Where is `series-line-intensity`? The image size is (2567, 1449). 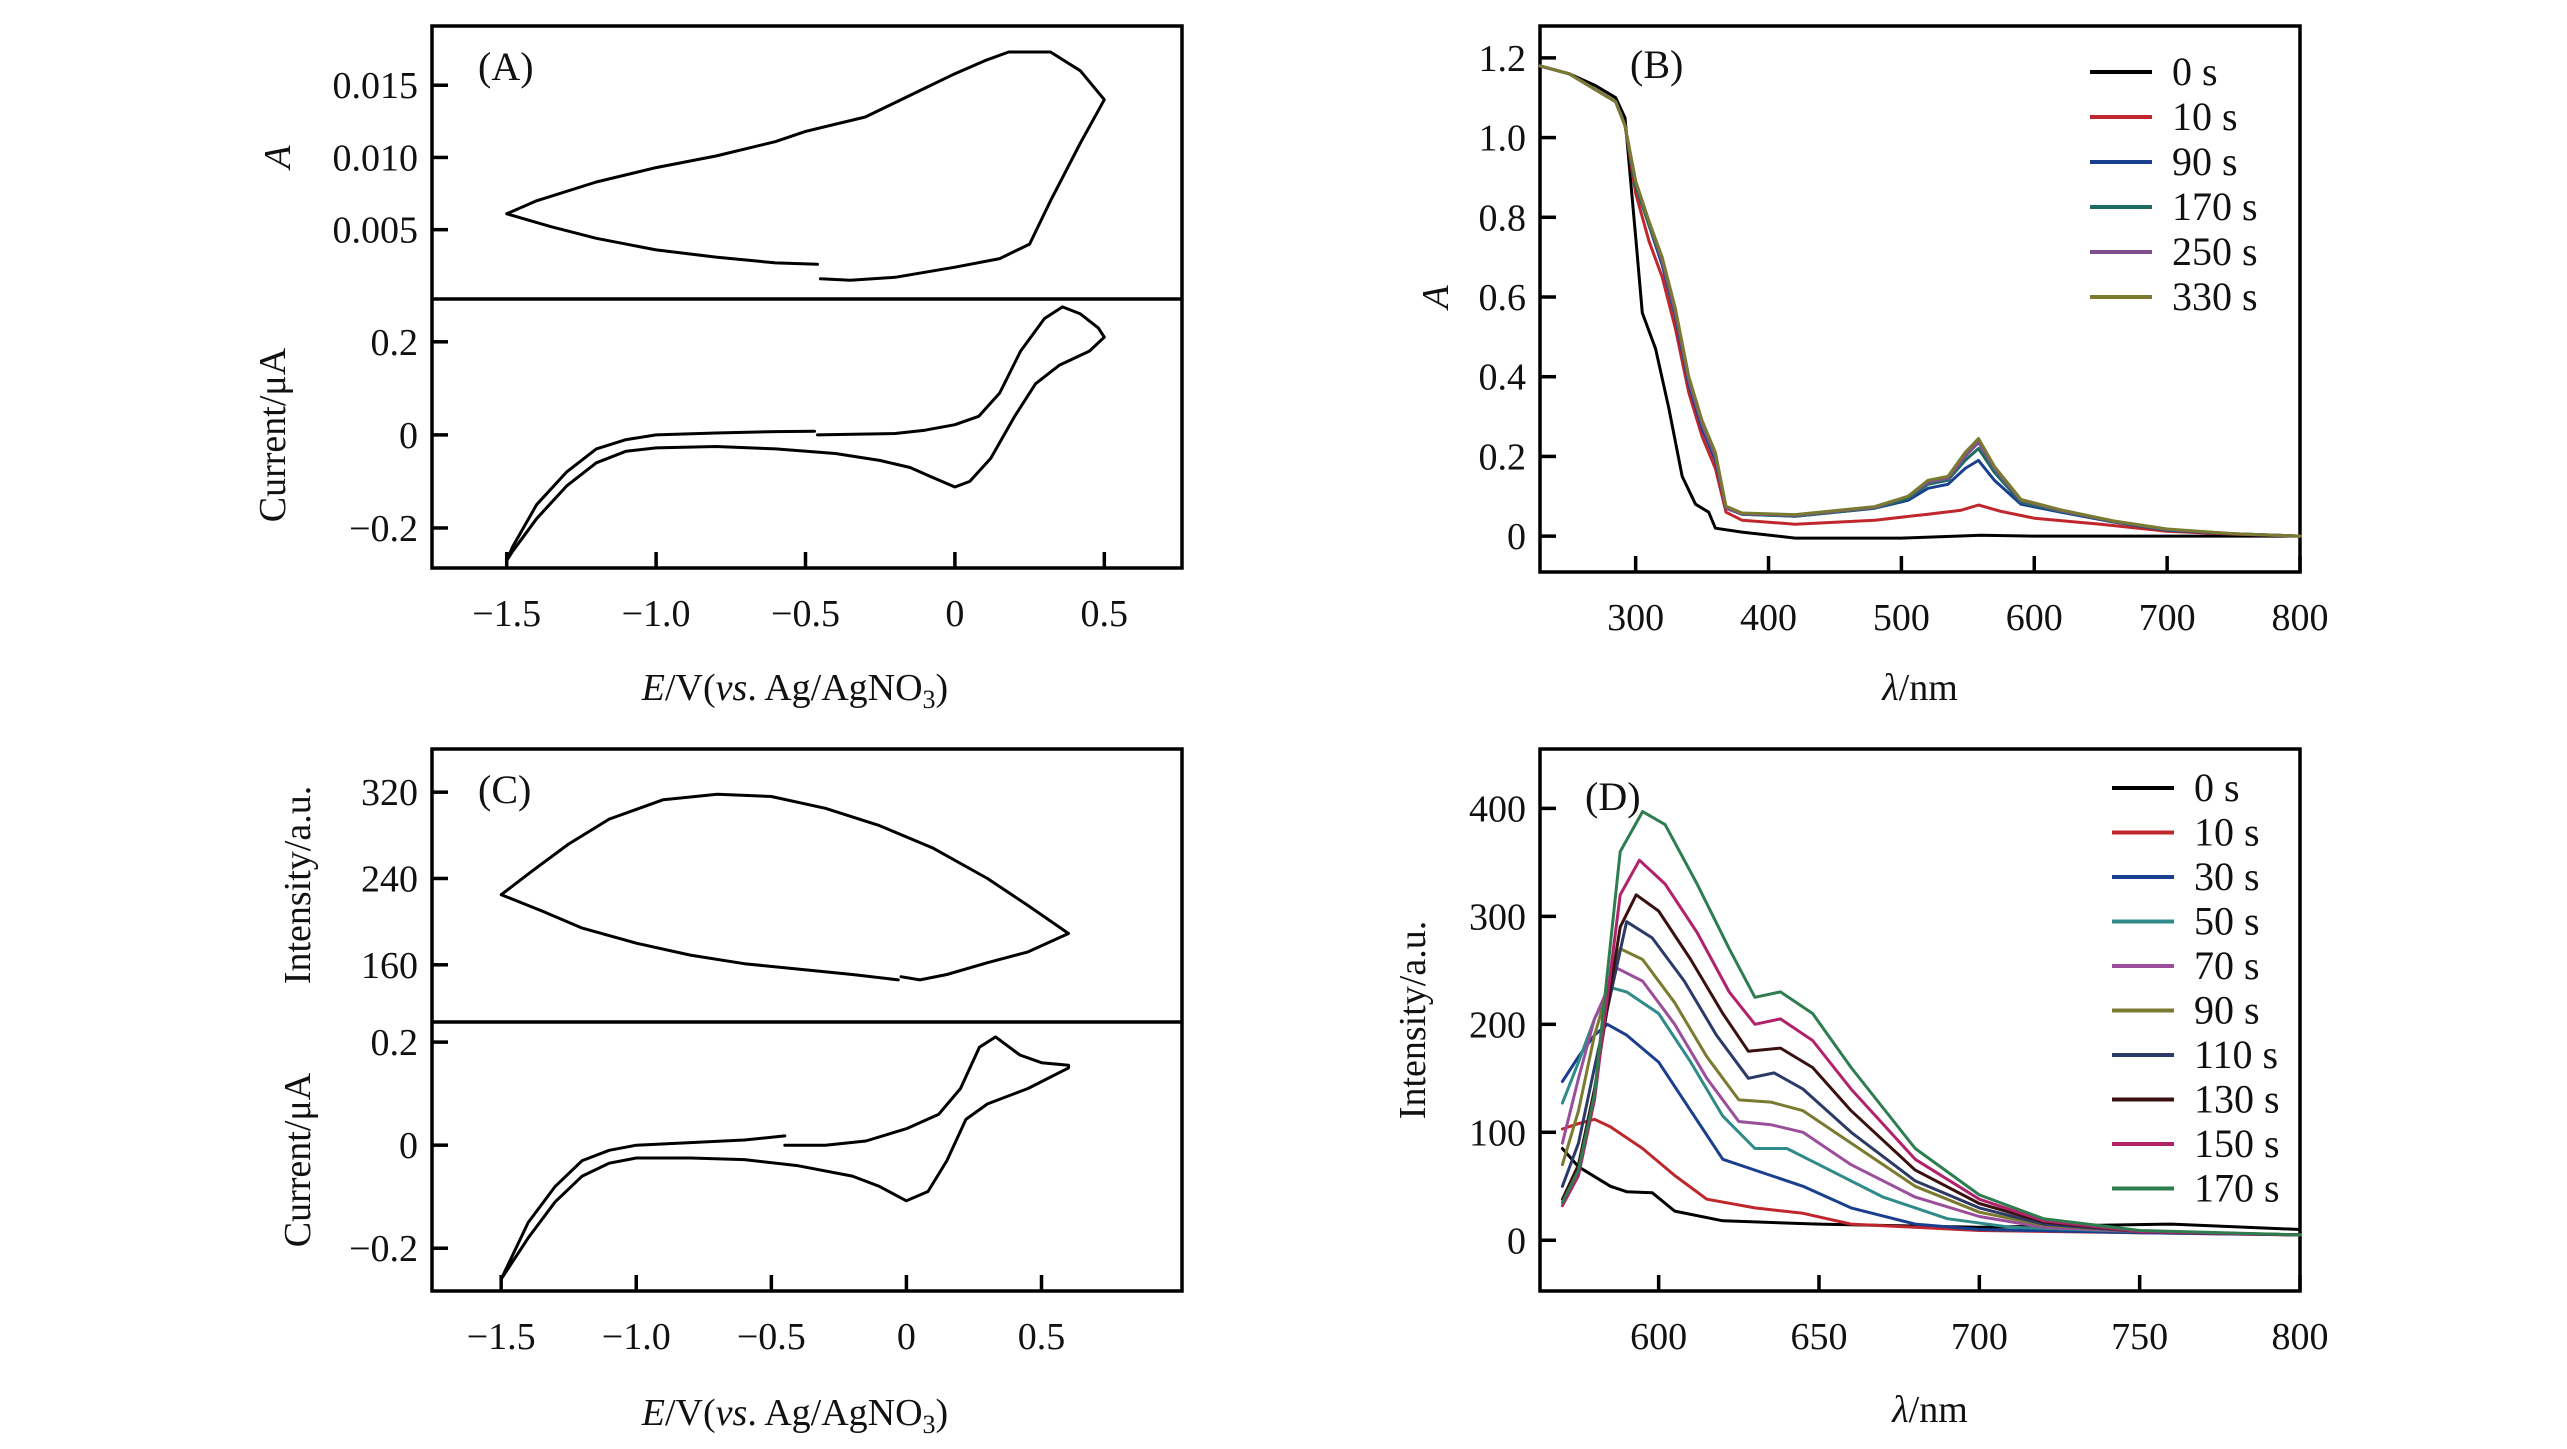
series-line-intensity is located at coordinates (784, 887).